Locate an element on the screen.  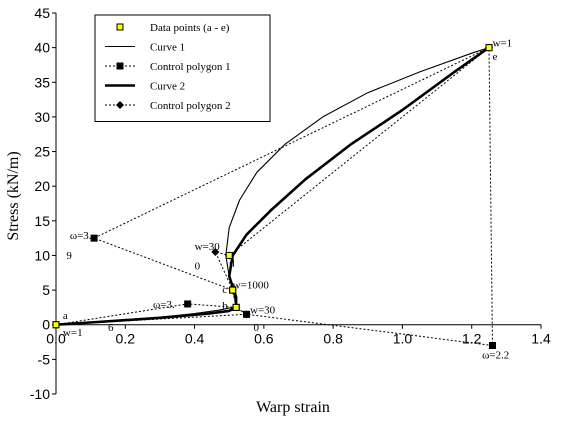
y-tick-label: 0 is located at coordinates (46, 325).